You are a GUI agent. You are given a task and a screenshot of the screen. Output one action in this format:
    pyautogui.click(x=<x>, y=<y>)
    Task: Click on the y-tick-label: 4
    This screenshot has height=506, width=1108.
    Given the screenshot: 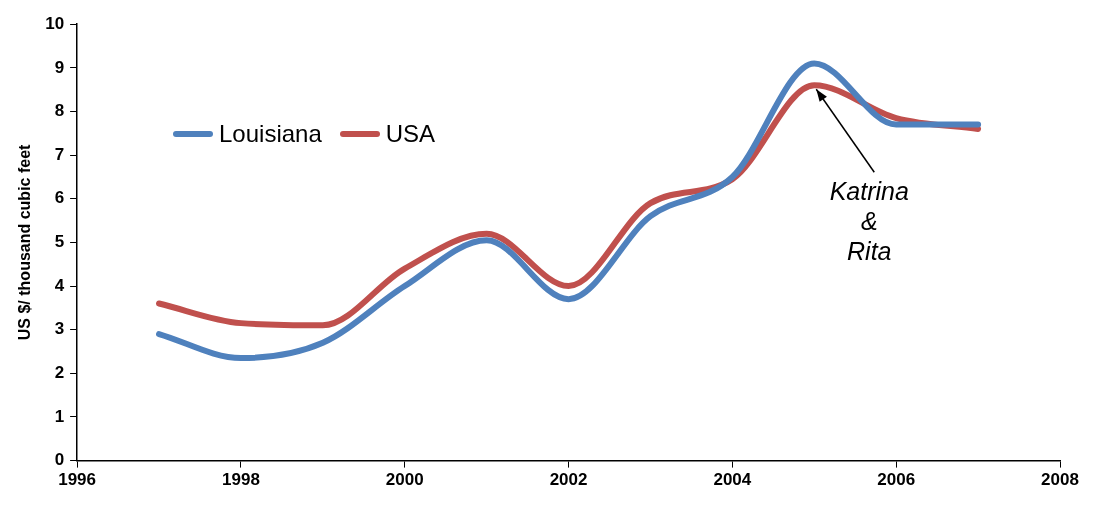 What is the action you would take?
    pyautogui.click(x=59, y=285)
    